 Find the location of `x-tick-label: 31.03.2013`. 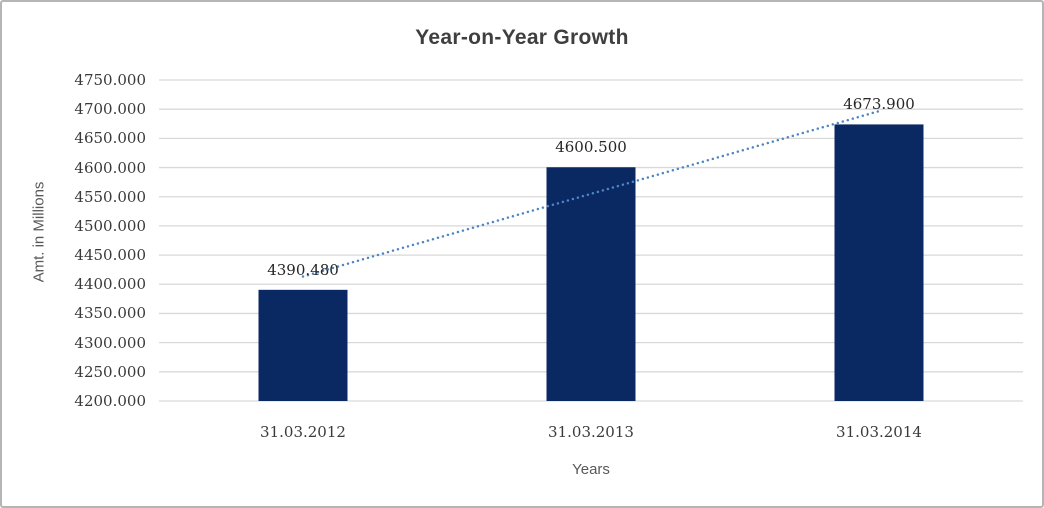

x-tick-label: 31.03.2013 is located at coordinates (591, 432).